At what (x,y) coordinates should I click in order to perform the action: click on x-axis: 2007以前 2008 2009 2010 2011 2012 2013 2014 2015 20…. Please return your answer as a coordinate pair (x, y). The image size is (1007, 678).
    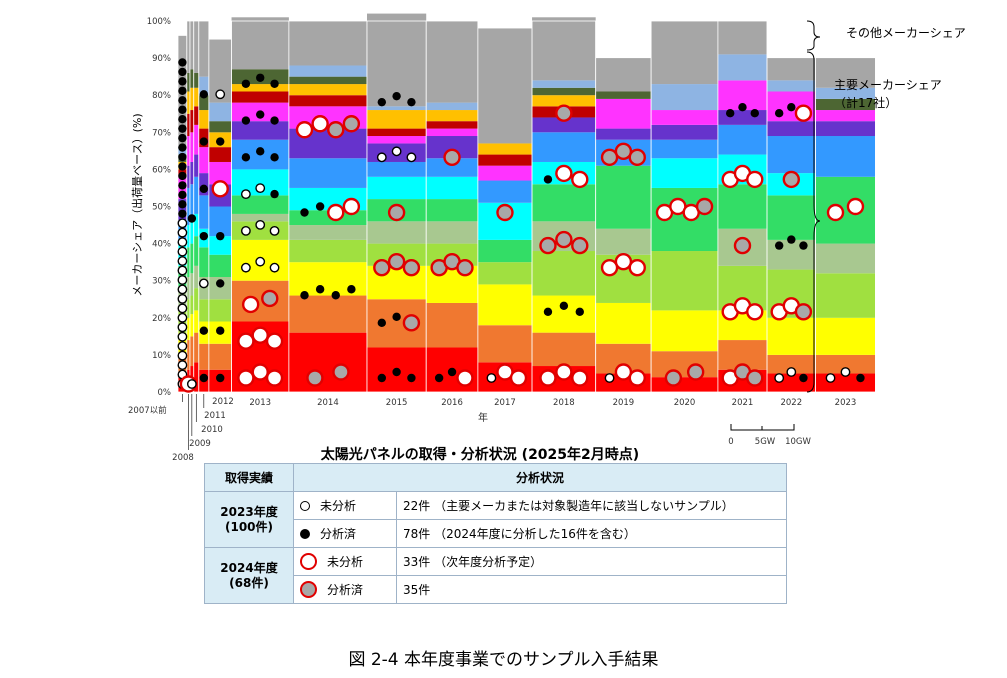
    Looking at the image, I should click on (492, 427).